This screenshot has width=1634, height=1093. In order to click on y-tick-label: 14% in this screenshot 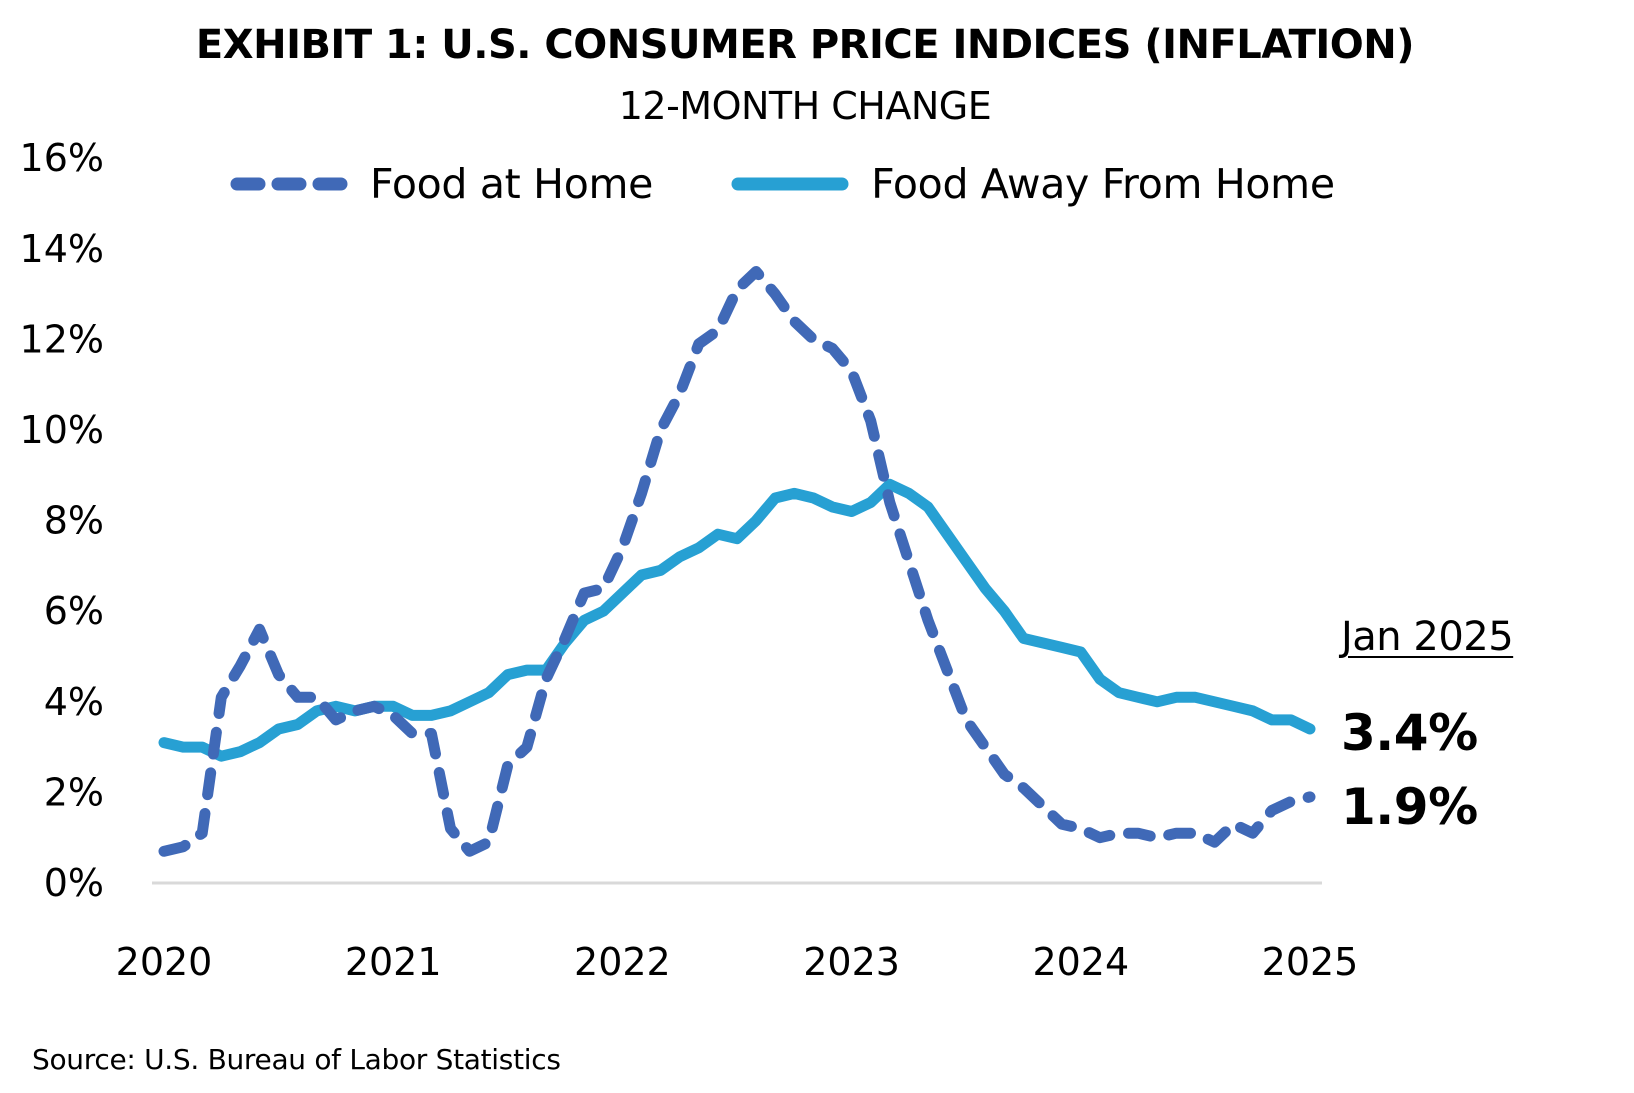, I will do `click(62, 249)`.